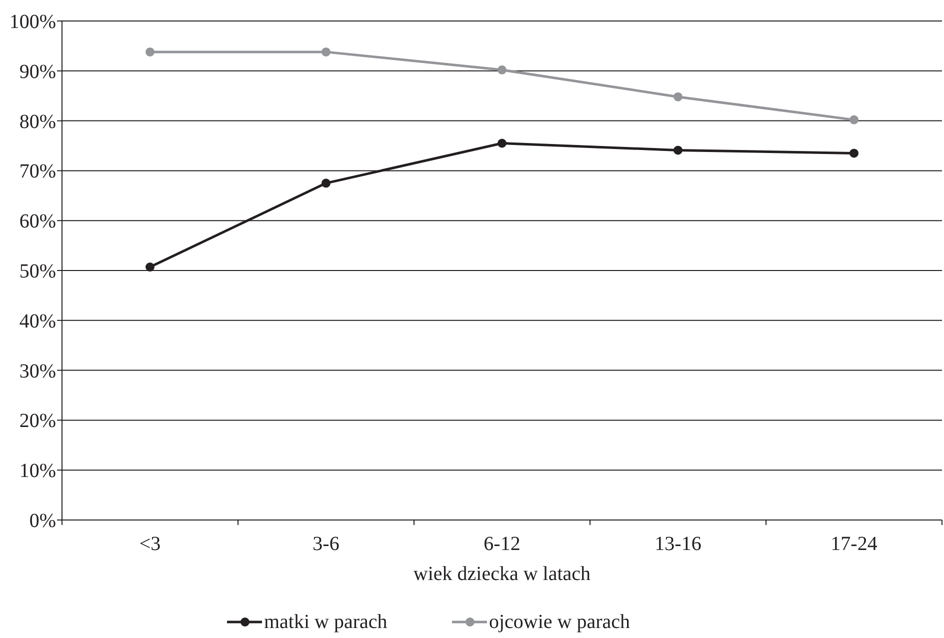  What do you see at coordinates (42, 521) in the screenshot?
I see `y-tick-label: 0%` at bounding box center [42, 521].